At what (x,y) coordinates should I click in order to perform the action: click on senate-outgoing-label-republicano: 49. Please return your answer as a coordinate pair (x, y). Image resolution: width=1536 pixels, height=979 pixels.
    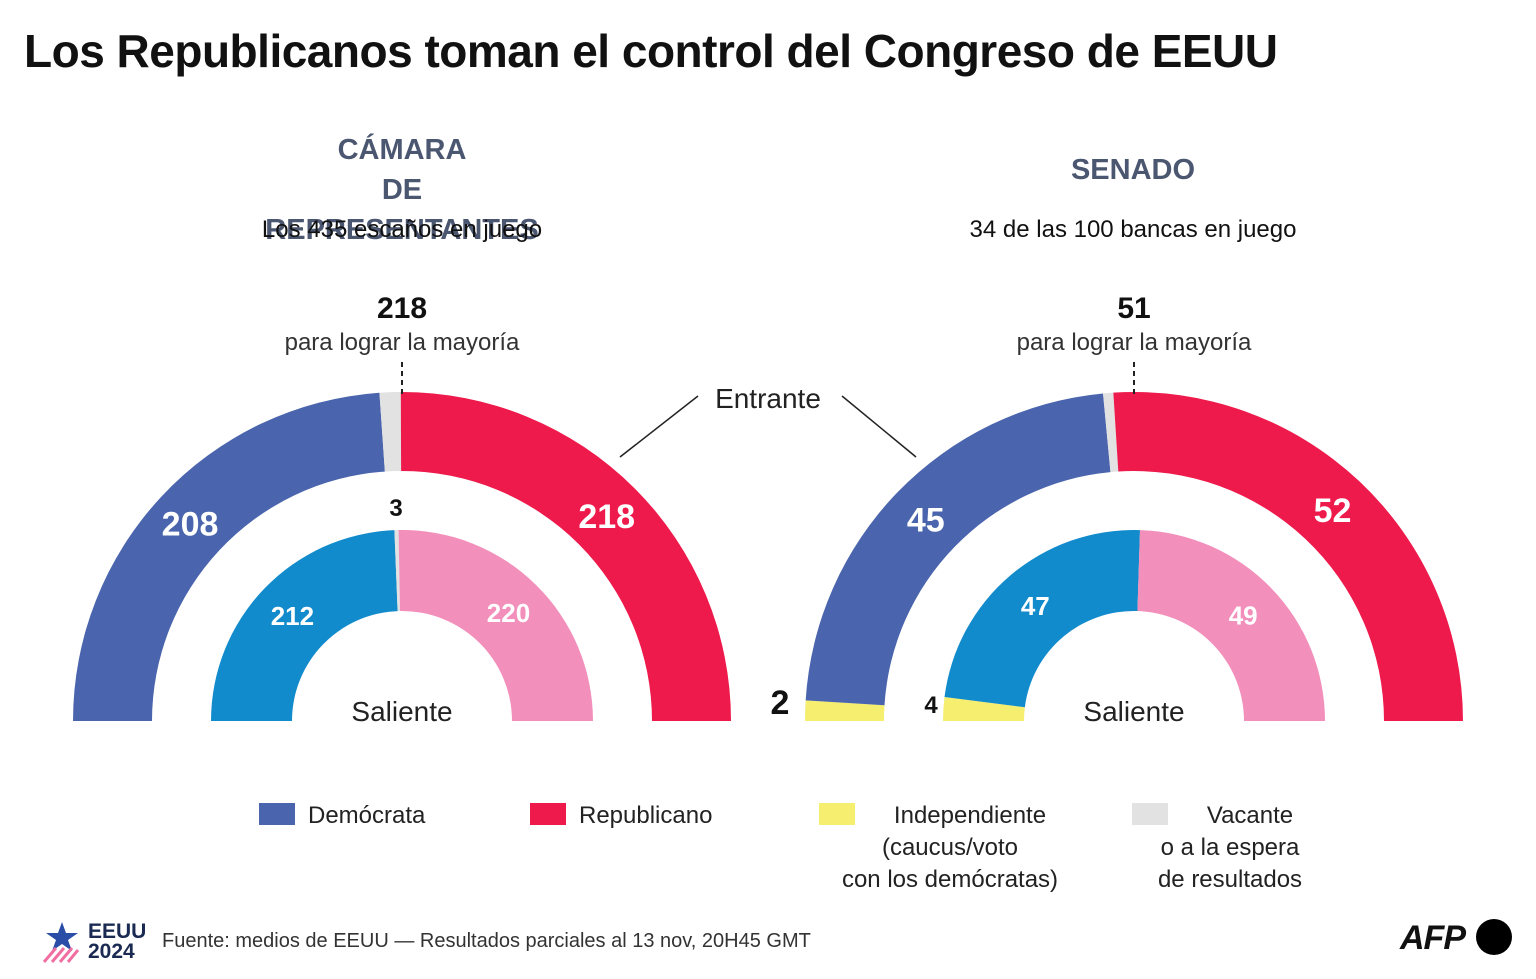
    Looking at the image, I should click on (1243, 616).